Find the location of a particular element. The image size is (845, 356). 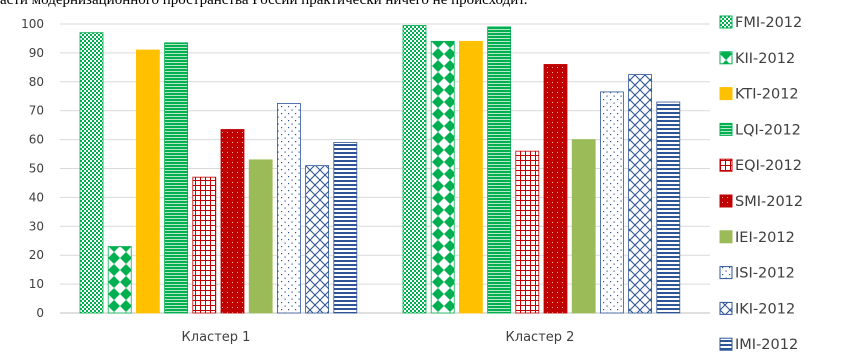

y-tick-label: 100 is located at coordinates (32, 24).